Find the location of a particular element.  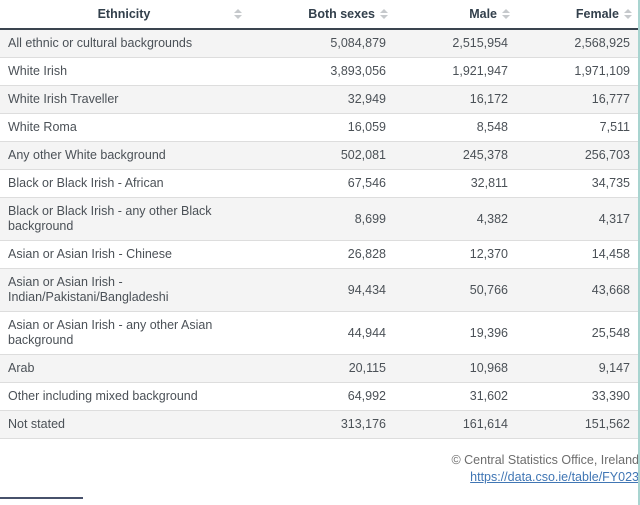

both-sexes-cell: 67,546 is located at coordinates (321, 183).